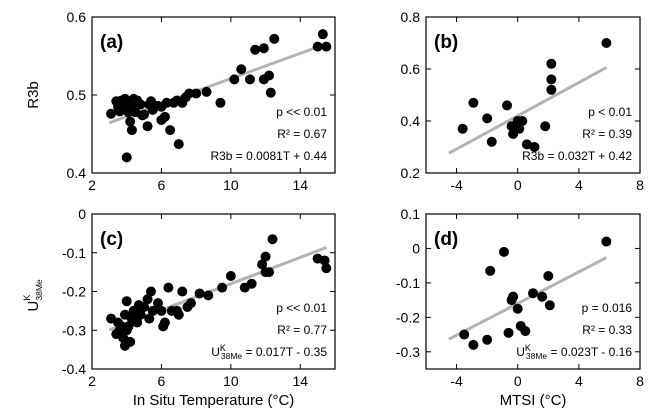 This screenshot has width=671, height=416. Describe the element at coordinates (533, 400) in the screenshot. I see `panel-d-xlabel: MTSI (°C)` at that location.